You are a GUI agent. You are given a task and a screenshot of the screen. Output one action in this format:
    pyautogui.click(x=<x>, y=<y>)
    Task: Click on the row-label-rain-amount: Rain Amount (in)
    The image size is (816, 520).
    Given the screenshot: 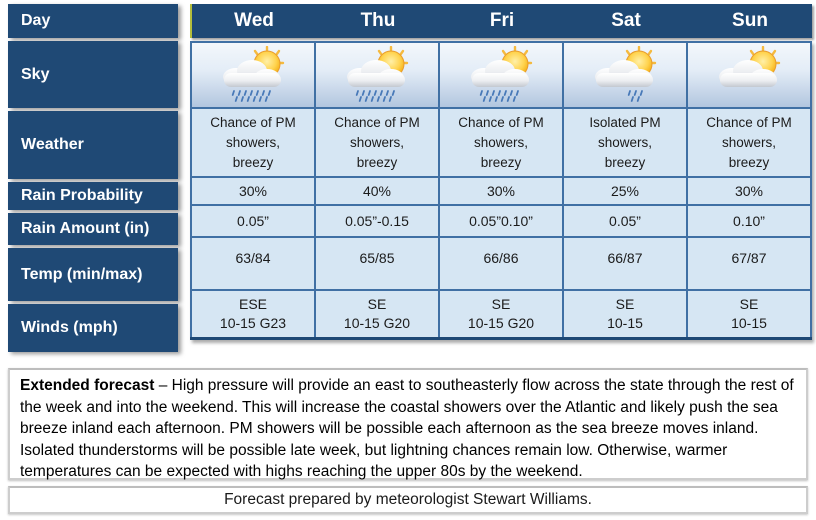 What is the action you would take?
    pyautogui.click(x=93, y=229)
    